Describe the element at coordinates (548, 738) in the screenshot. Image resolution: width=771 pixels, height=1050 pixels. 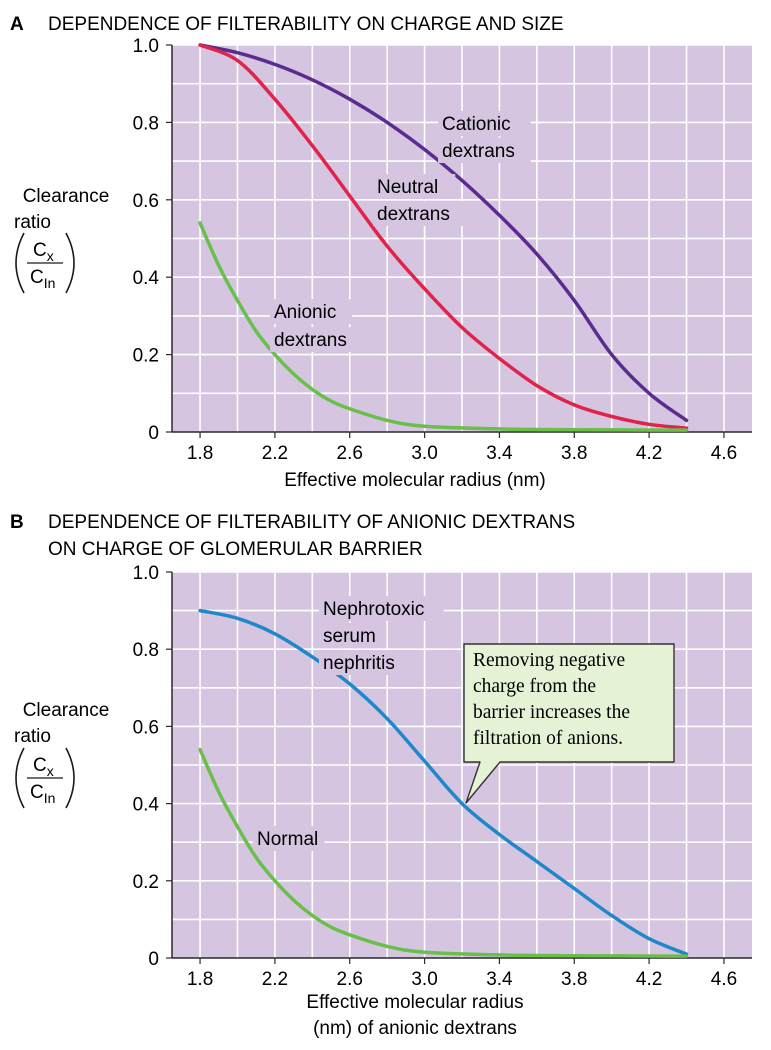
I see `callout-line: filtration of anions.` at that location.